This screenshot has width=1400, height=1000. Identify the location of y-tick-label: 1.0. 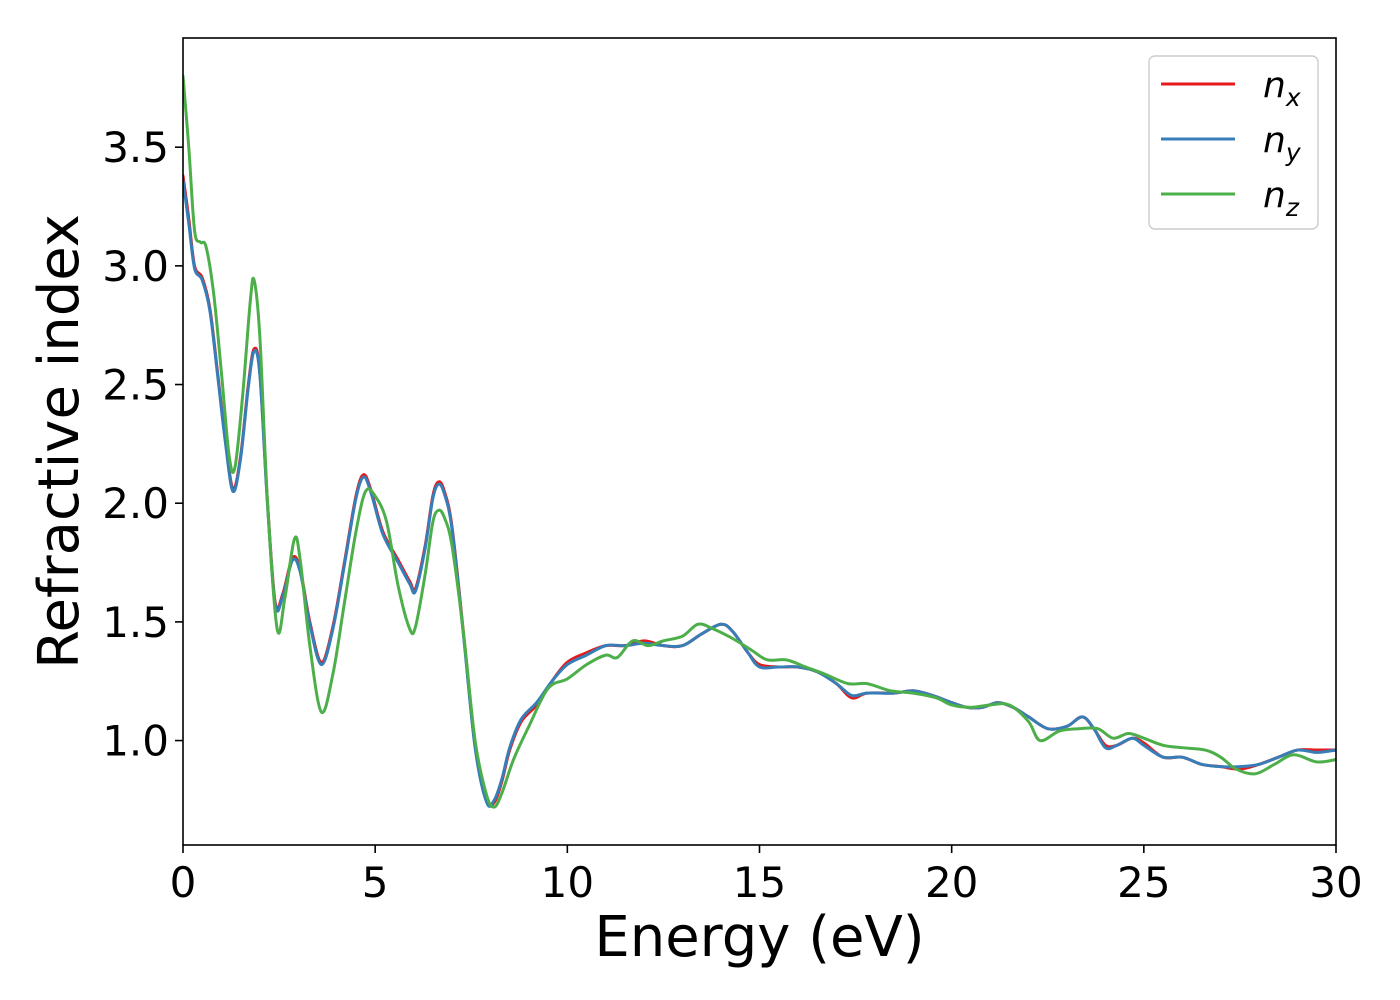
(135, 741).